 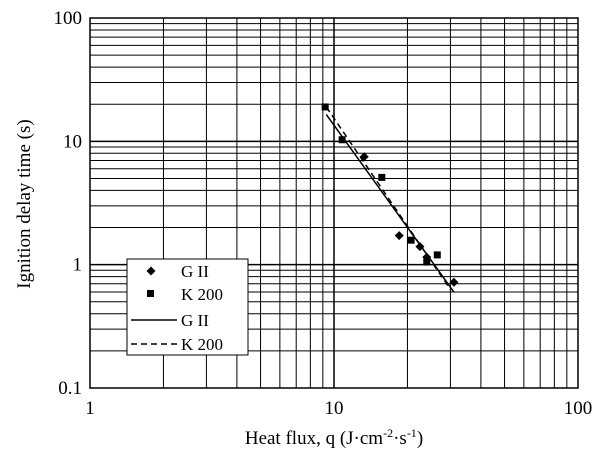 What do you see at coordinates (78, 265) in the screenshot?
I see `y-tick-label: 1` at bounding box center [78, 265].